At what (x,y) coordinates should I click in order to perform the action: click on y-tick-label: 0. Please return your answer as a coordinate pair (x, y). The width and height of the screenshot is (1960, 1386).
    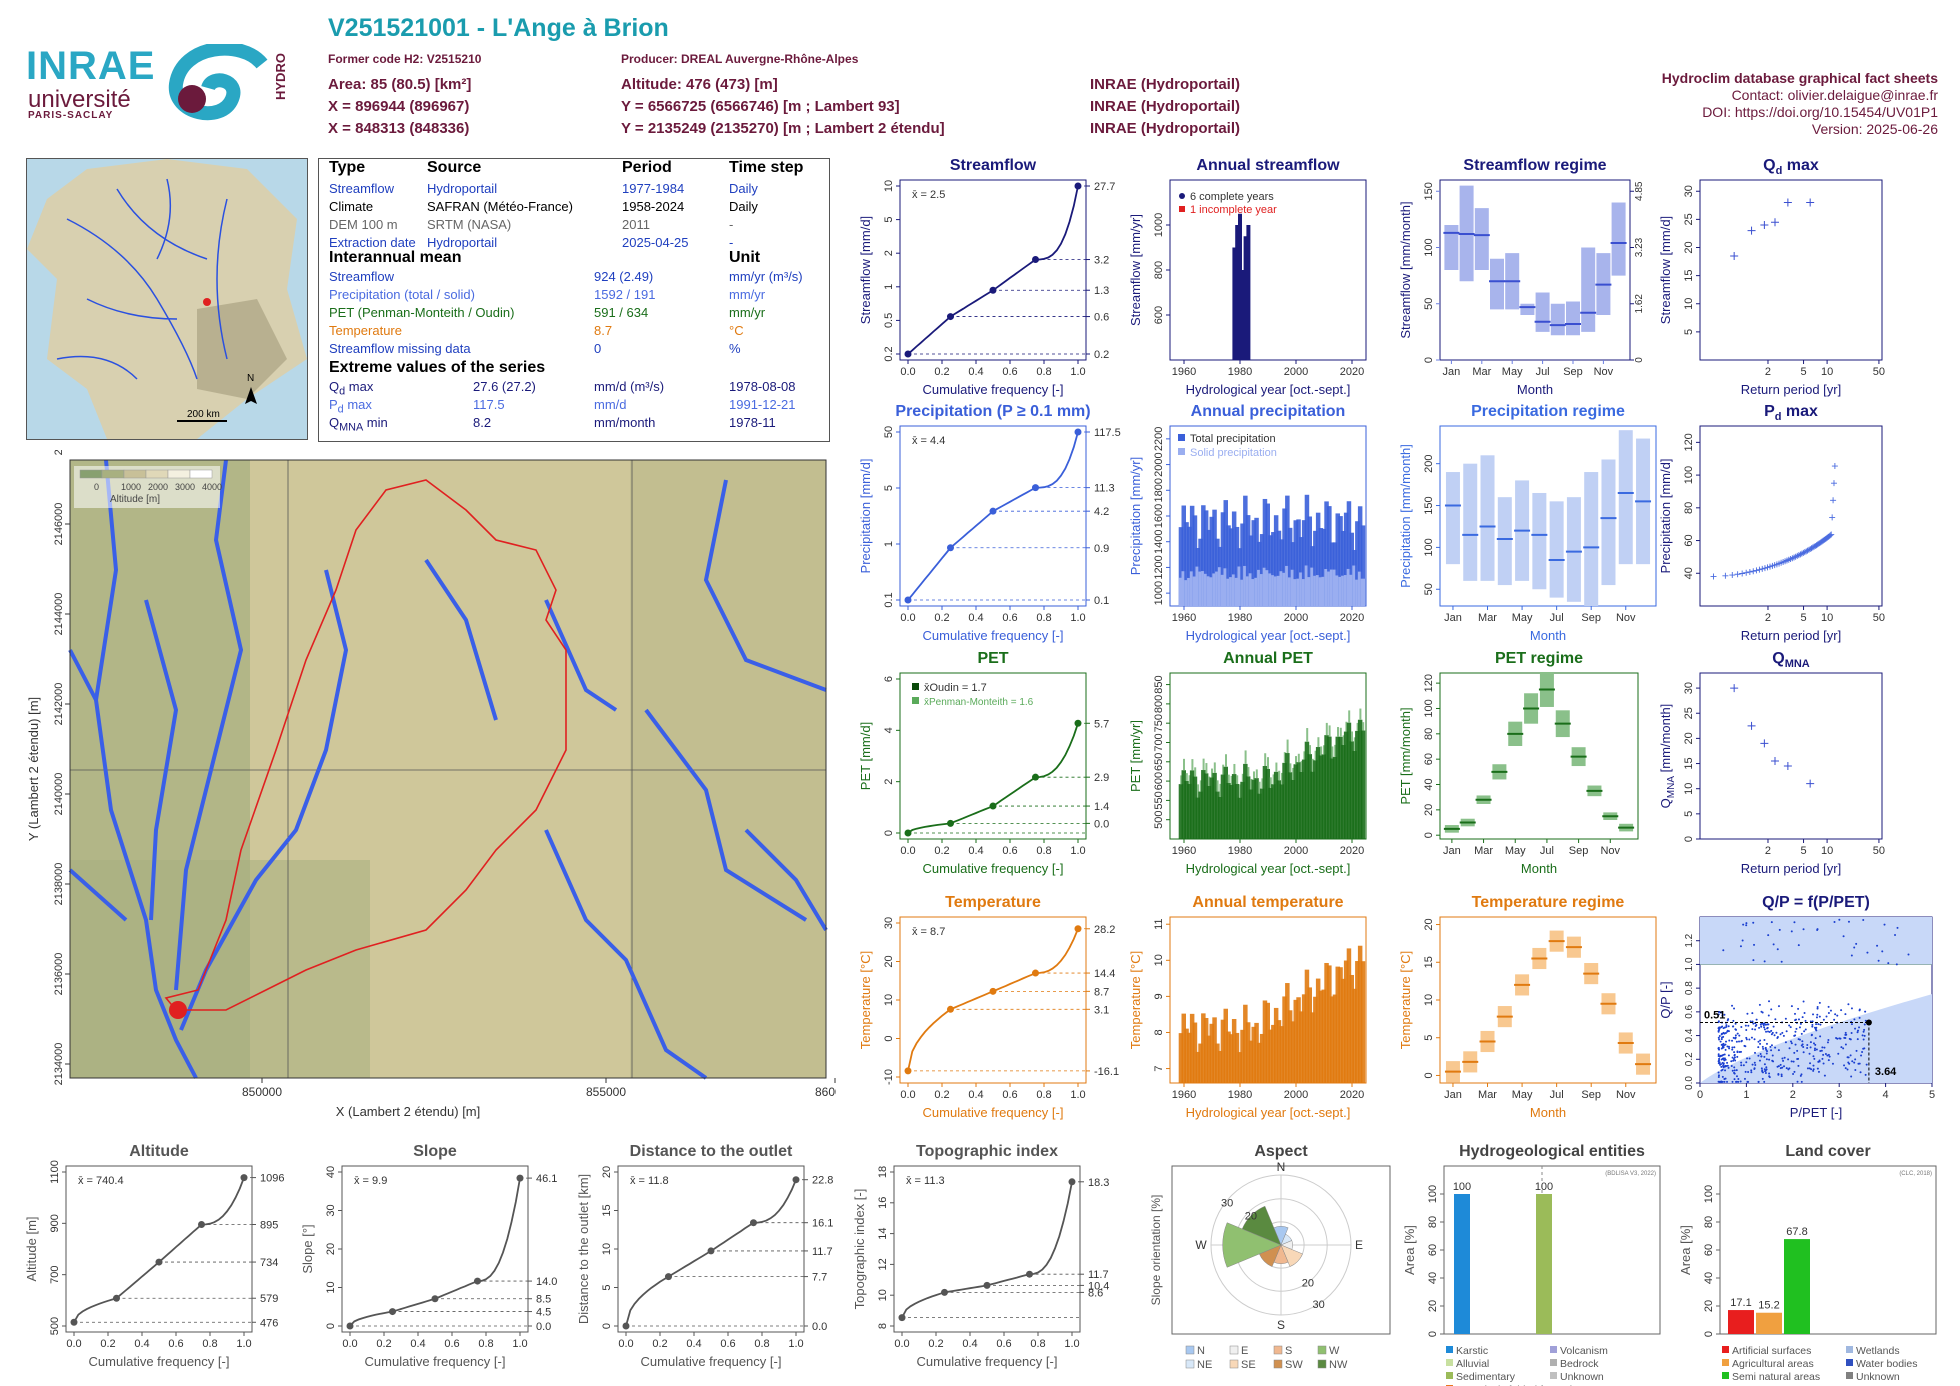
    Looking at the image, I should click on (1433, 1334).